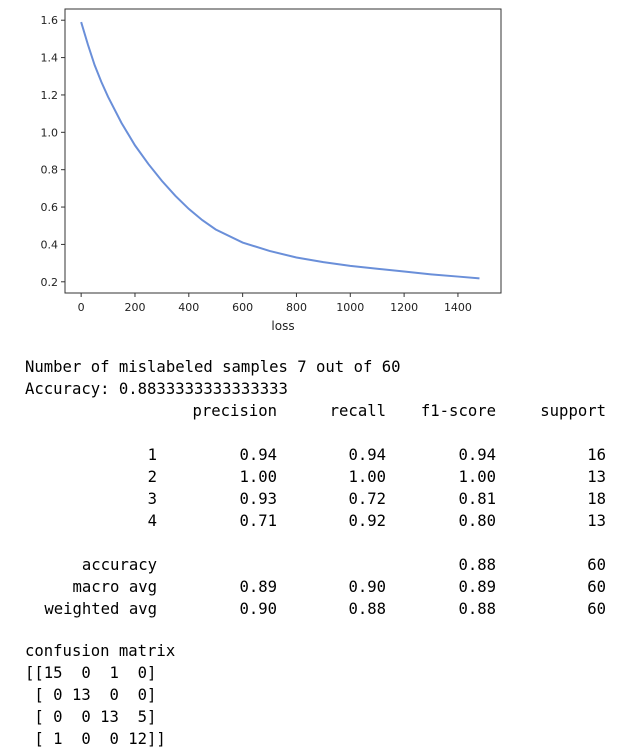  What do you see at coordinates (258, 499) in the screenshot?
I see `report-cell-precision: 0.93` at bounding box center [258, 499].